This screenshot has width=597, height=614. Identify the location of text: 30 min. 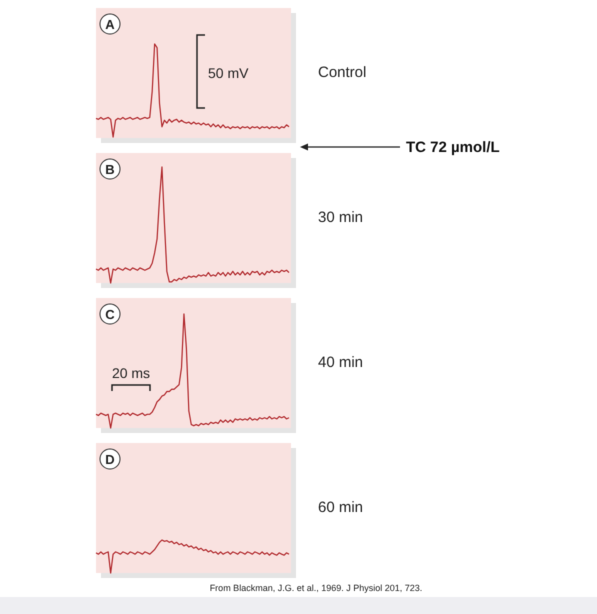
(341, 217).